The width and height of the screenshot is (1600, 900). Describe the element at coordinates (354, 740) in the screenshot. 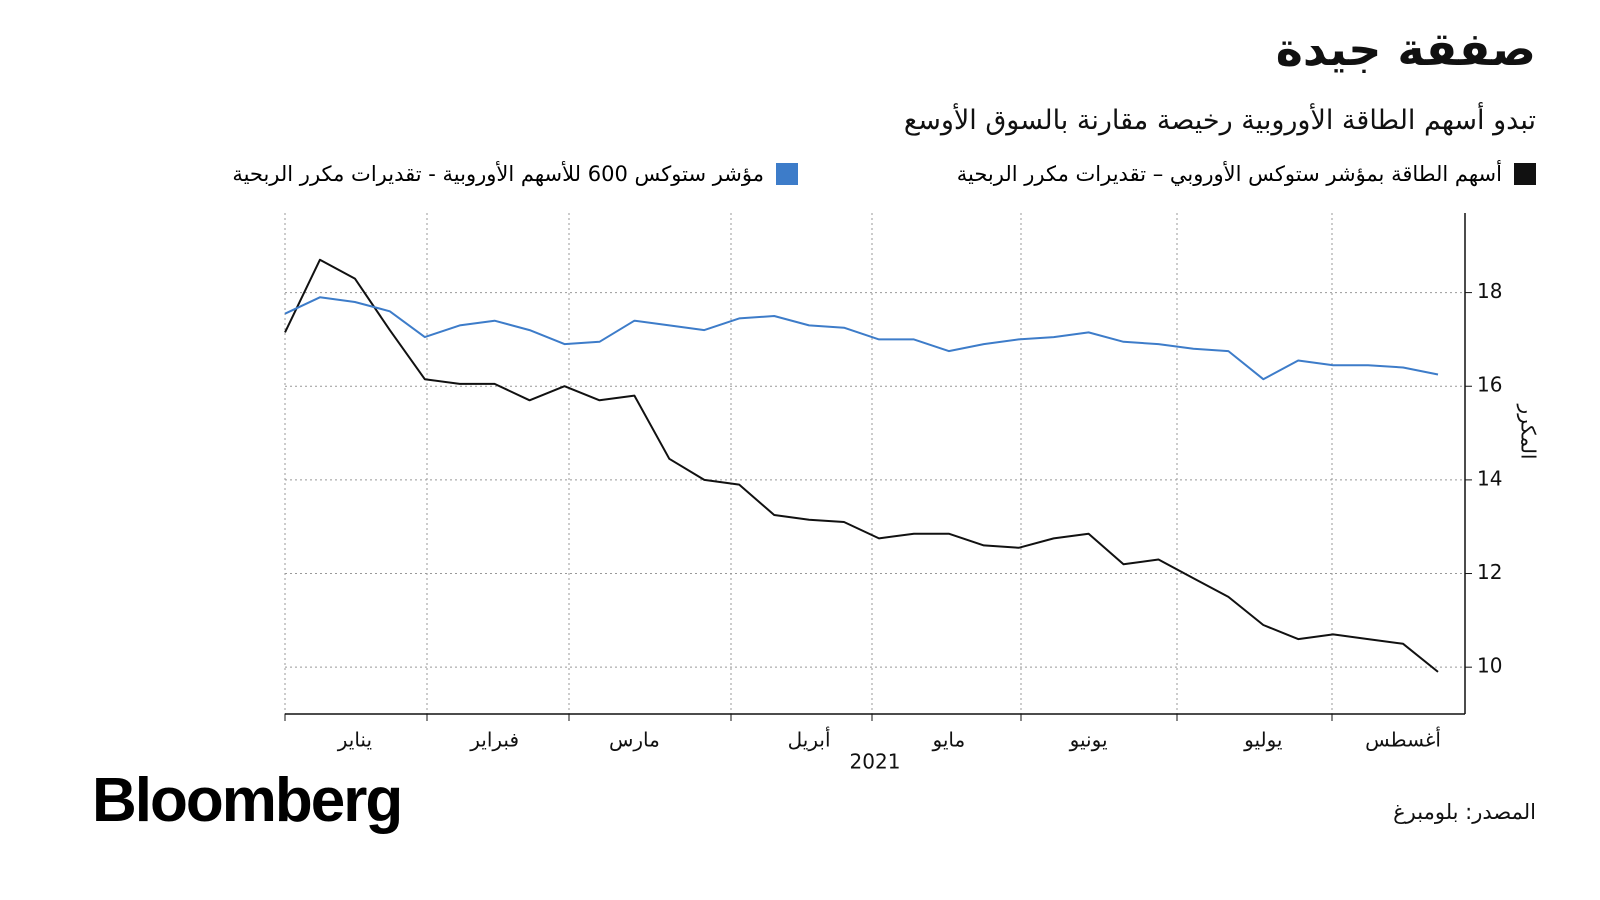

I see `x-tick-label: يناير` at that location.